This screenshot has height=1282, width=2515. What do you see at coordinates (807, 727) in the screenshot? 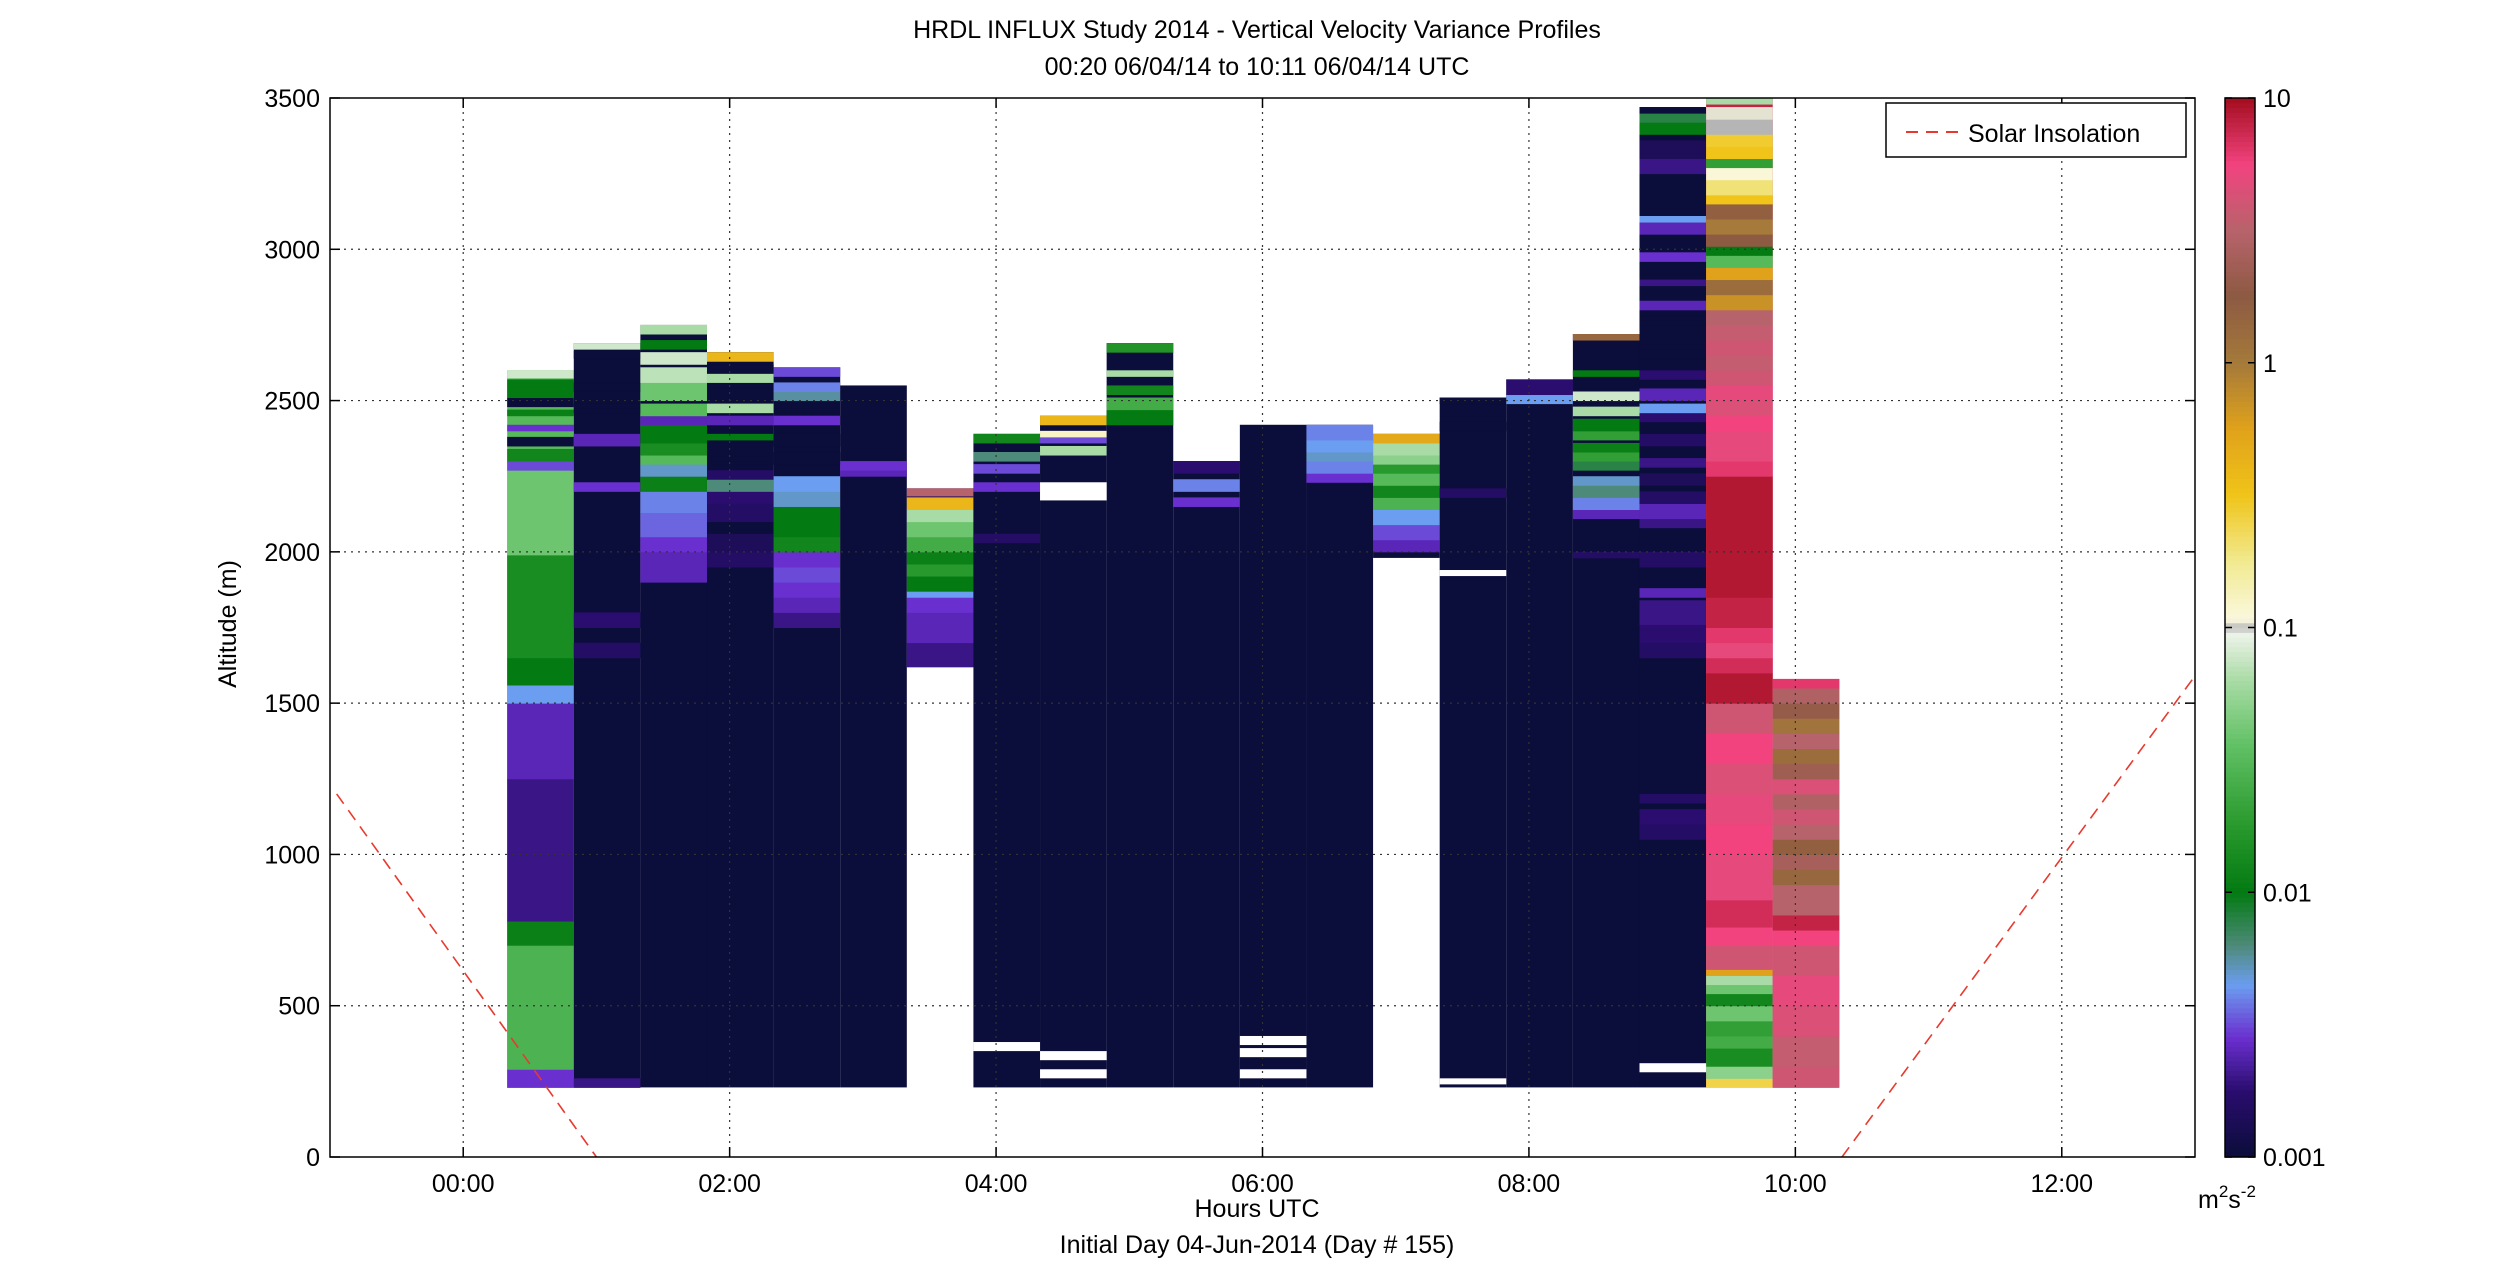
I see `profile-column` at bounding box center [807, 727].